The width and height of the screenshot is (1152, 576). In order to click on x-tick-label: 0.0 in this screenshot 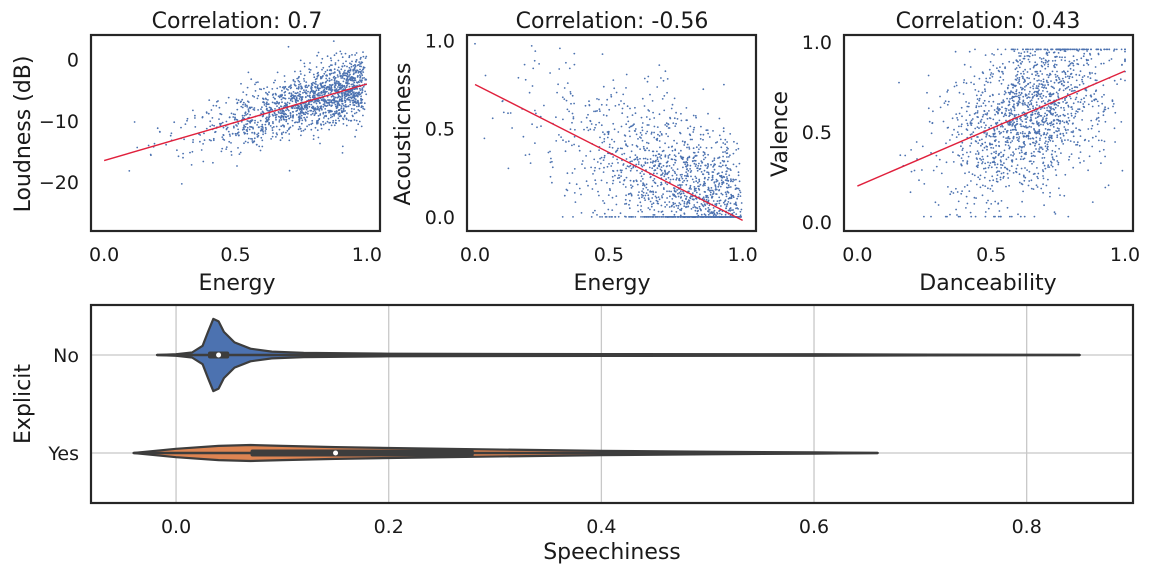, I will do `click(857, 255)`.